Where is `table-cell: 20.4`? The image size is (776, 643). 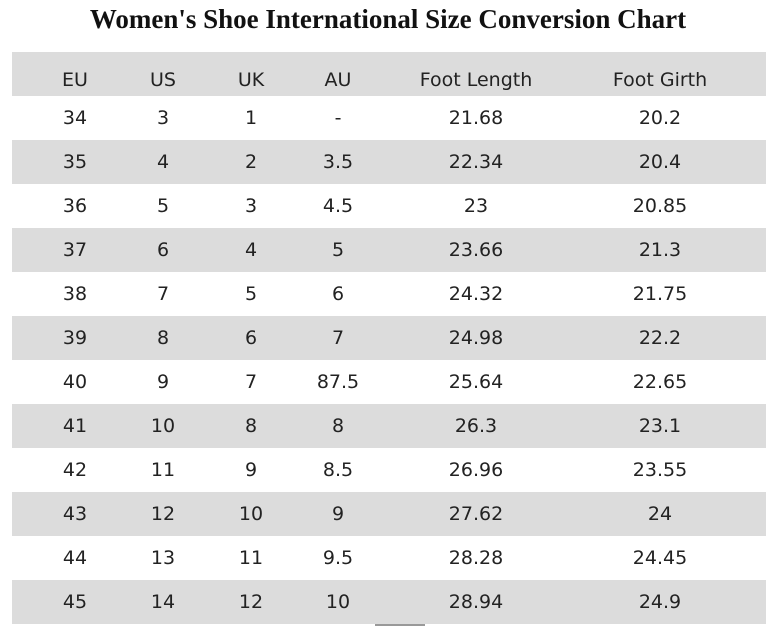 table-cell: 20.4 is located at coordinates (660, 162).